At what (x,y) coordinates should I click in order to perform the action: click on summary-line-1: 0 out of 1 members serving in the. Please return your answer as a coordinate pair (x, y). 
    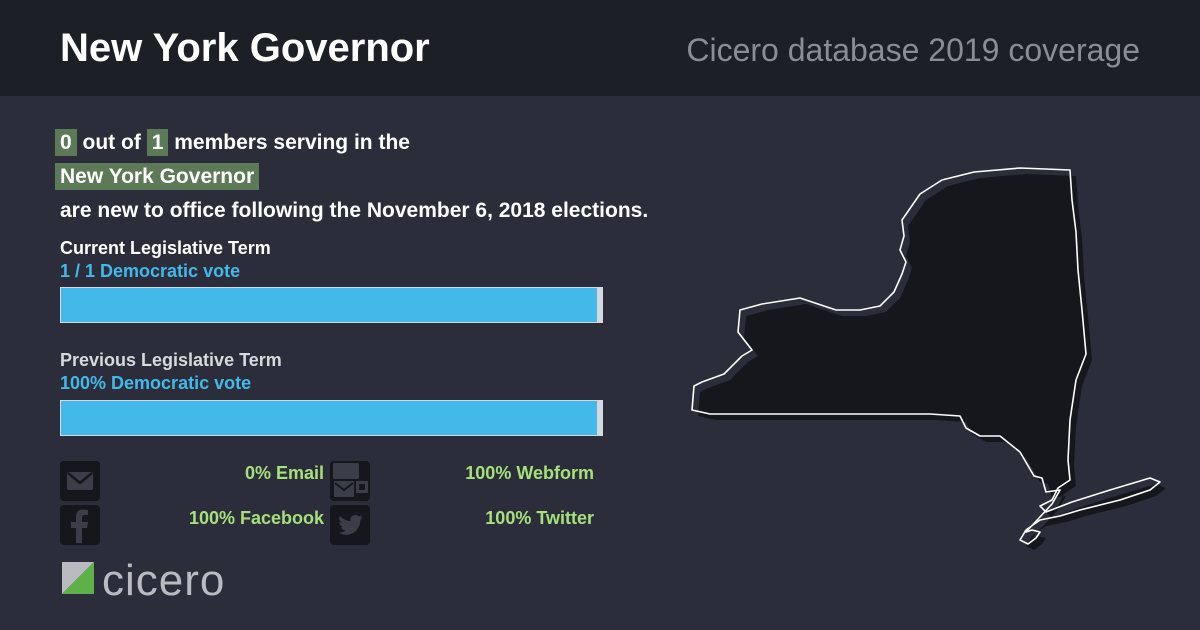
    Looking at the image, I should click on (351, 143).